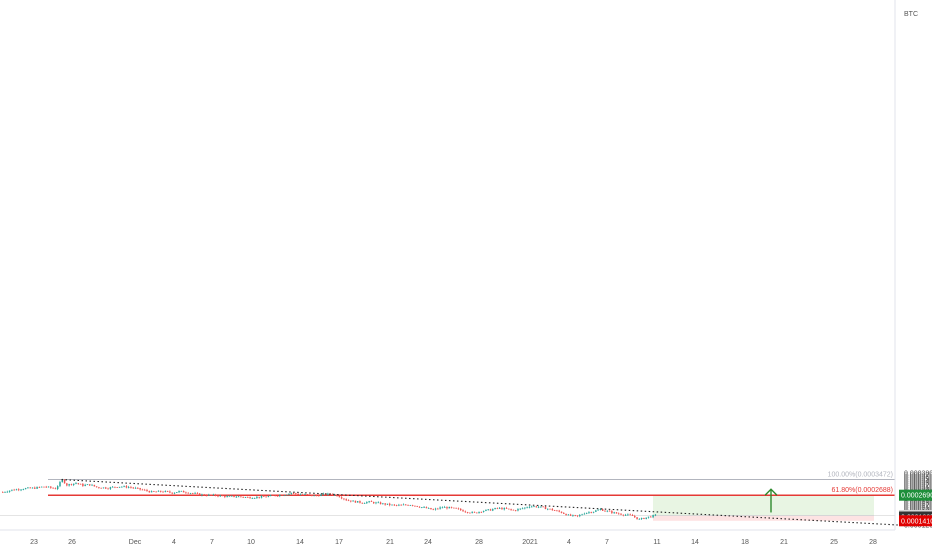 Image resolution: width=932 pixels, height=550 pixels. Describe the element at coordinates (339, 542) in the screenshot. I see `x-tick-label: 17` at that location.